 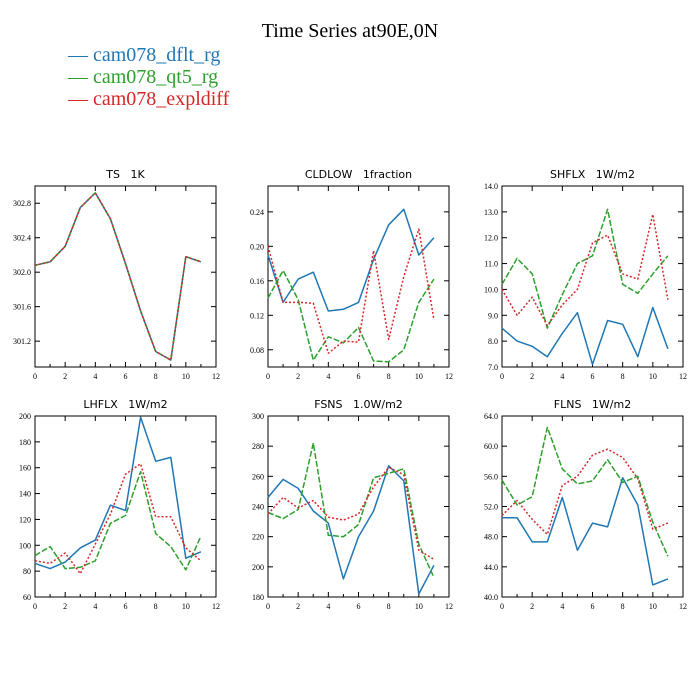 I want to click on series-line-ts-cam078_dflt_rg, so click(x=118, y=276).